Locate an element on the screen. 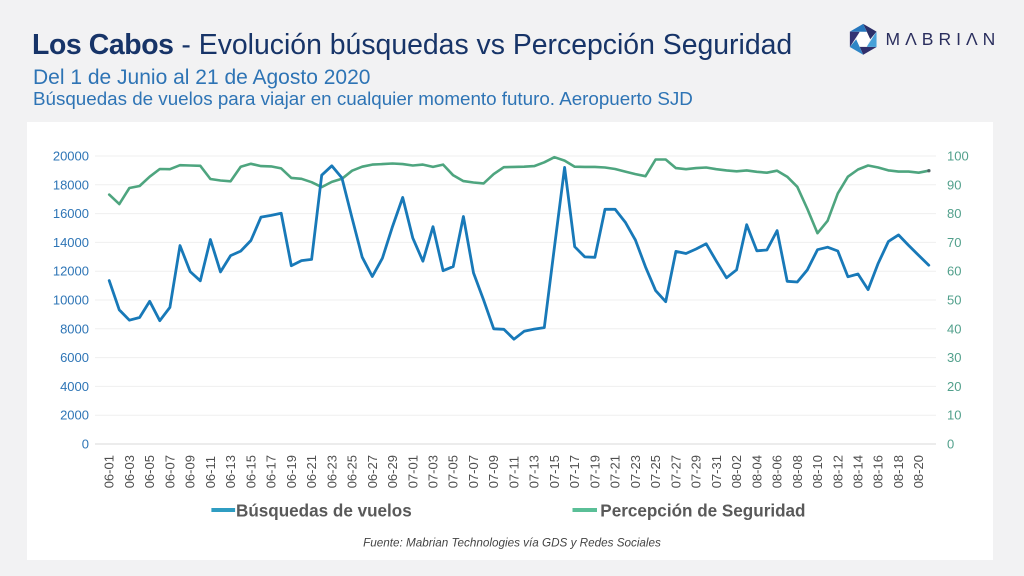  svg-text: 08-08 is located at coordinates (797, 471).